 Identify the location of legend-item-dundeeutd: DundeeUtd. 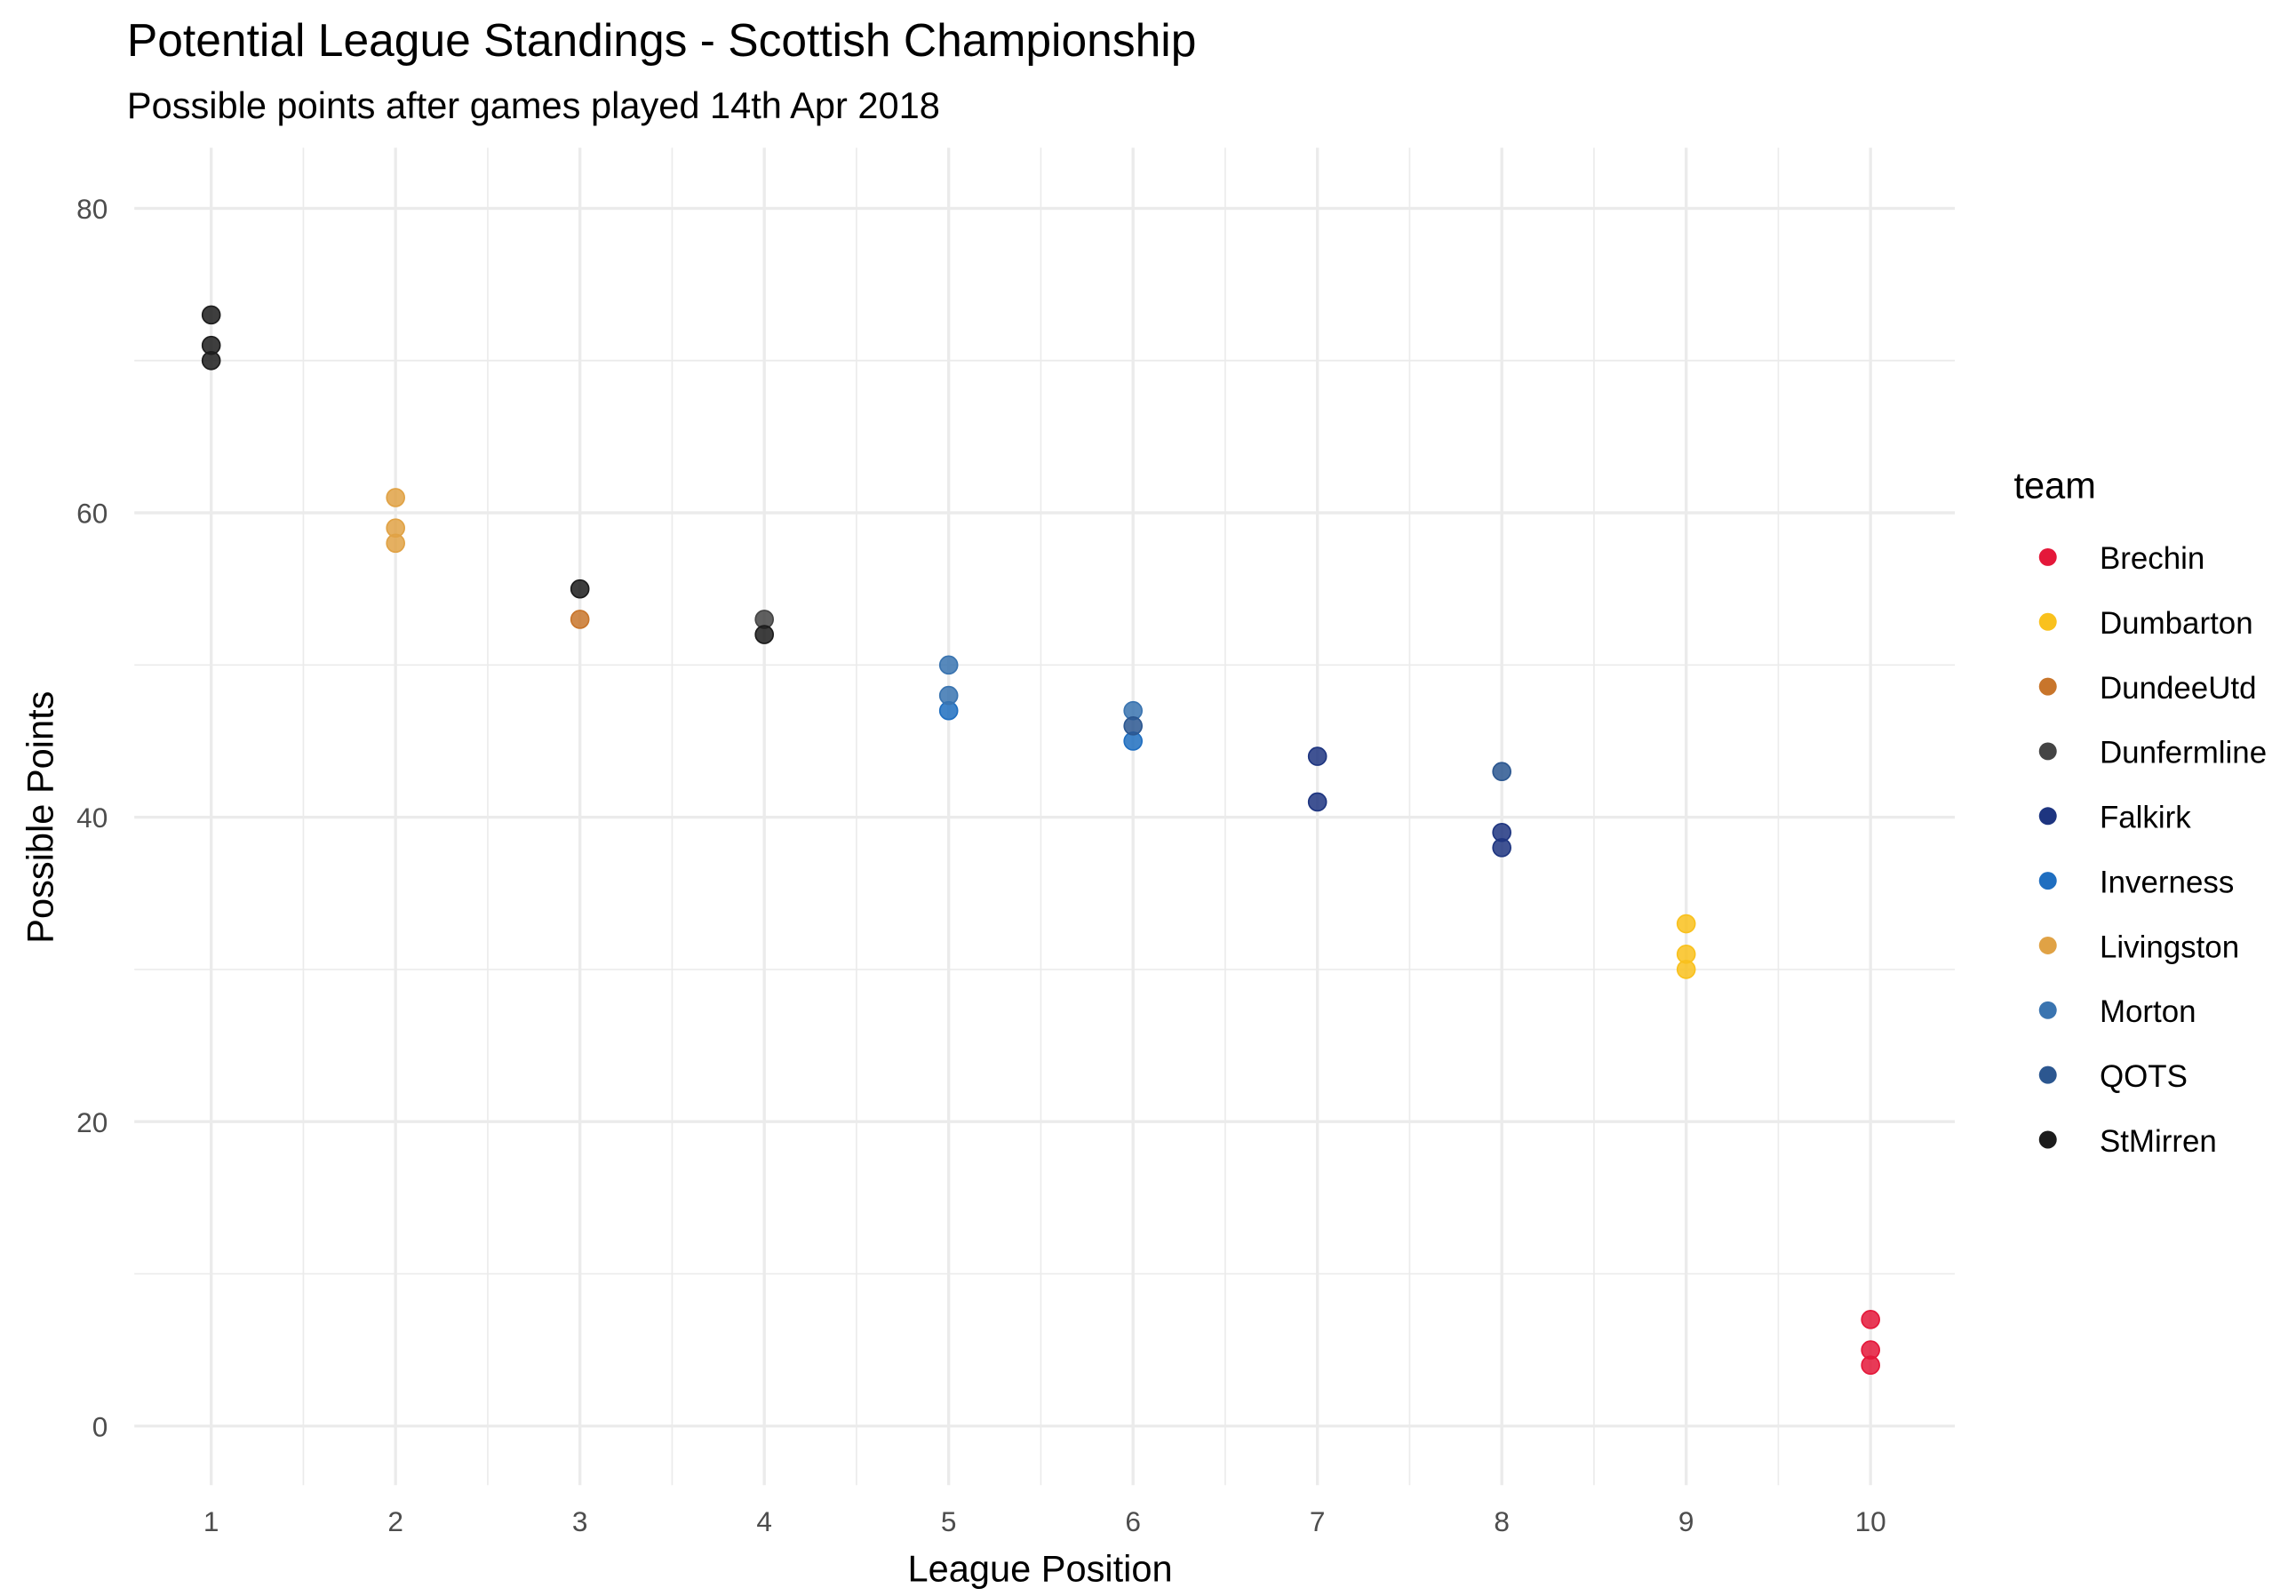
(2148, 688).